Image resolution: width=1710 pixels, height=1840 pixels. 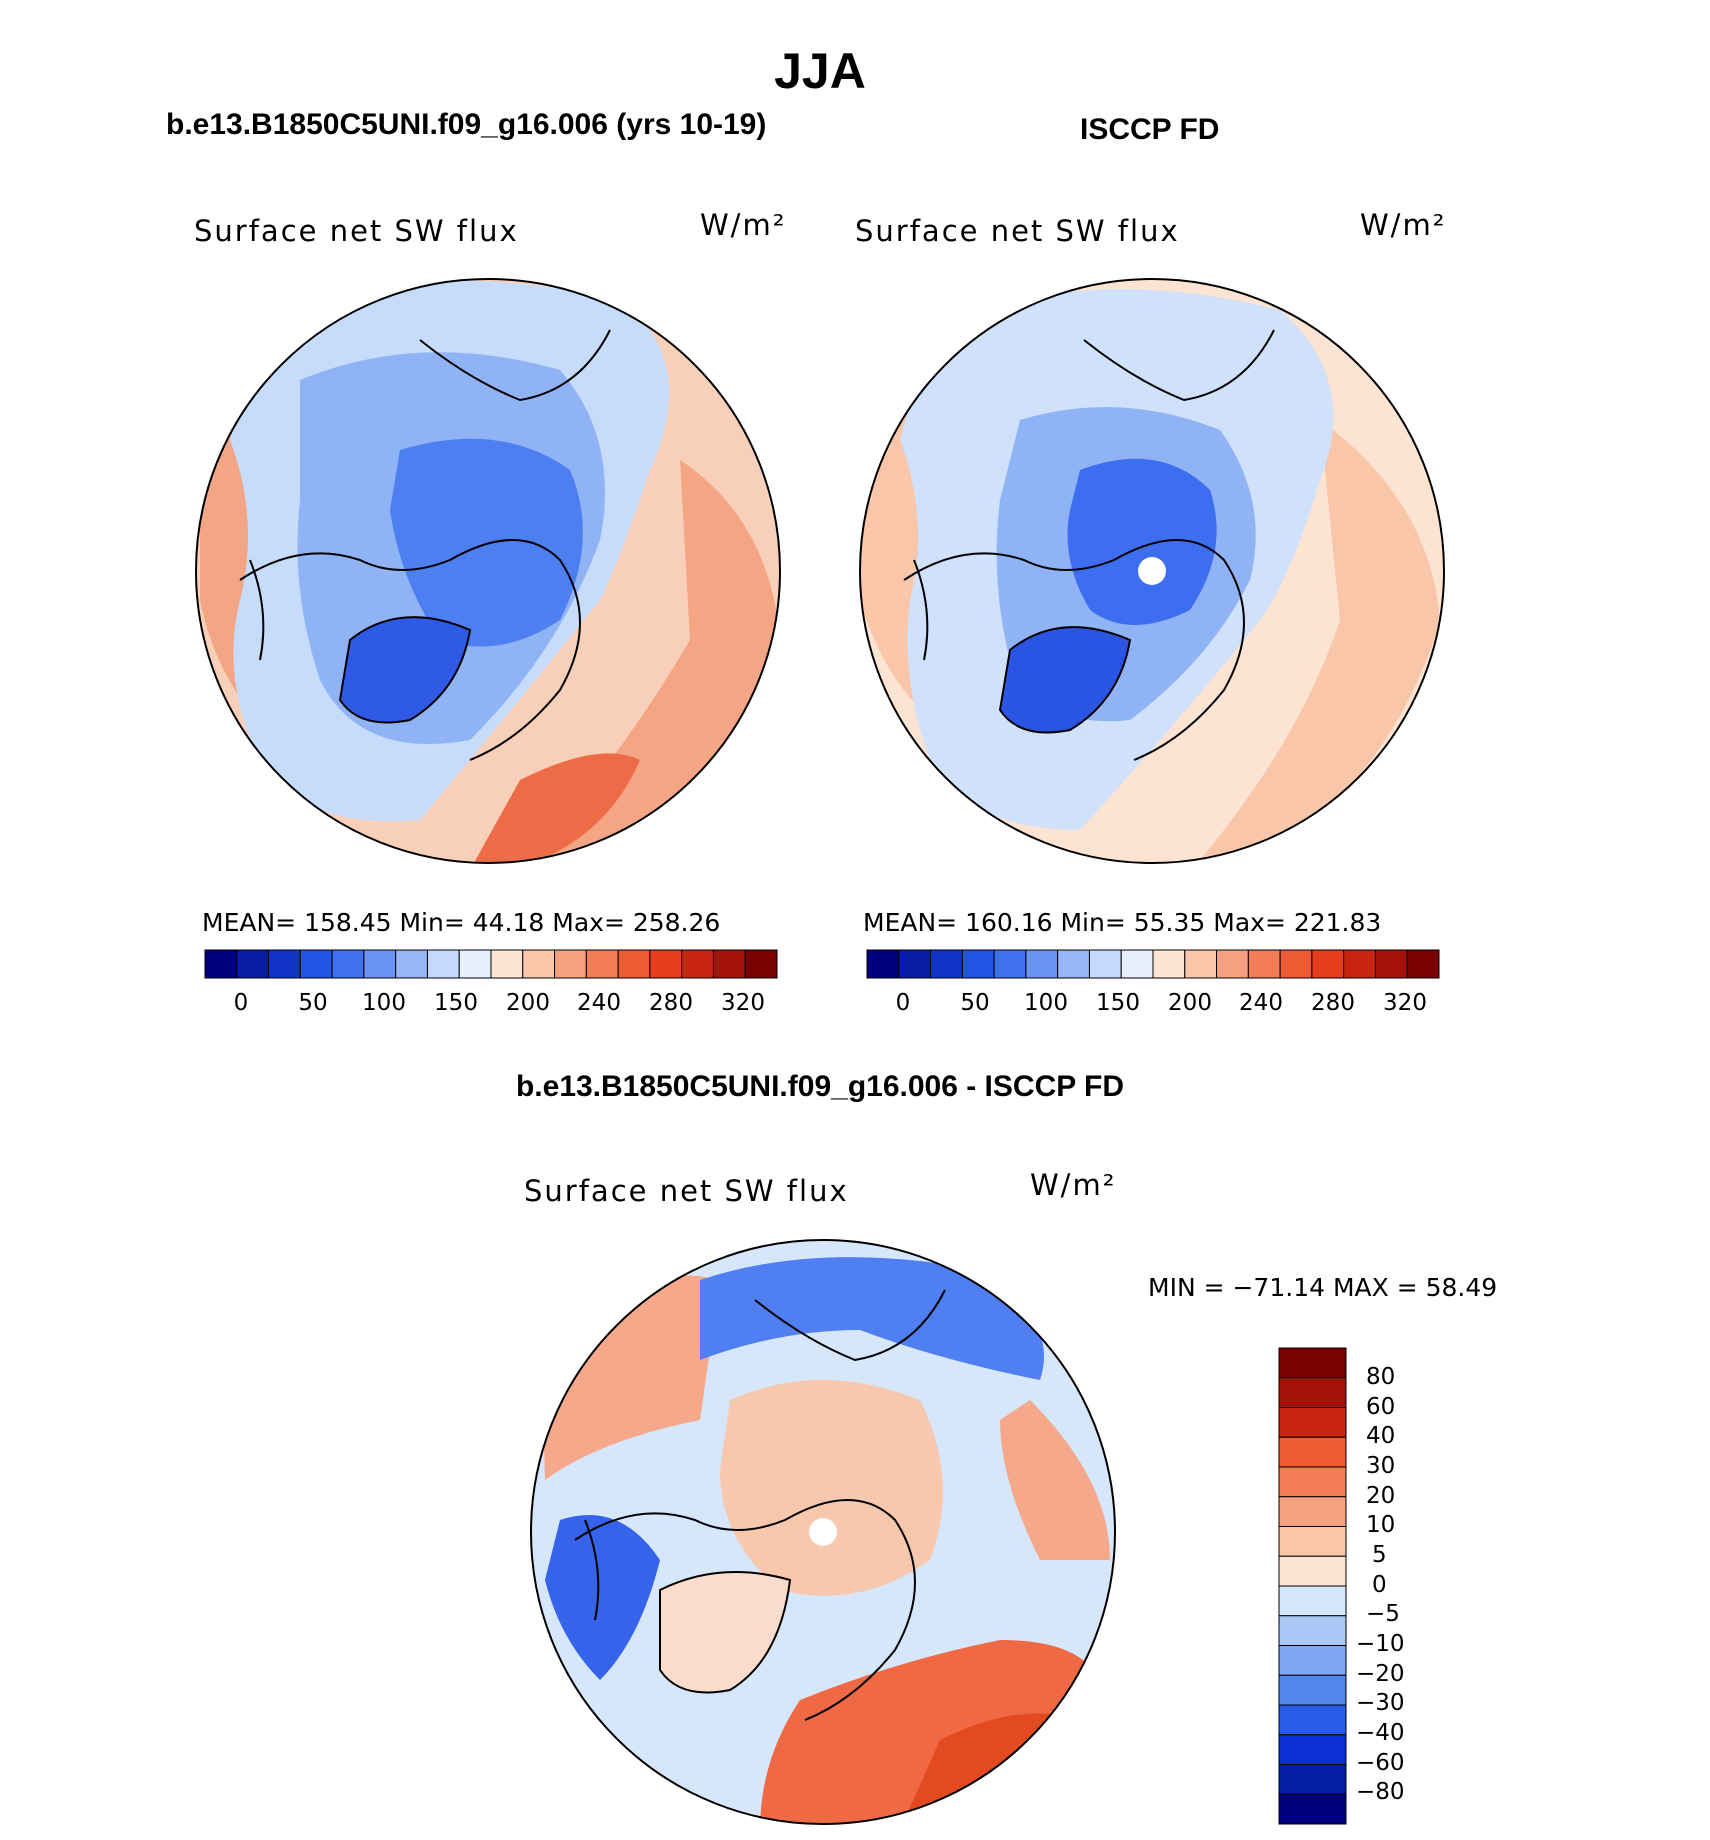 I want to click on diff-colorbar-tick: 20, so click(x=1381, y=1496).